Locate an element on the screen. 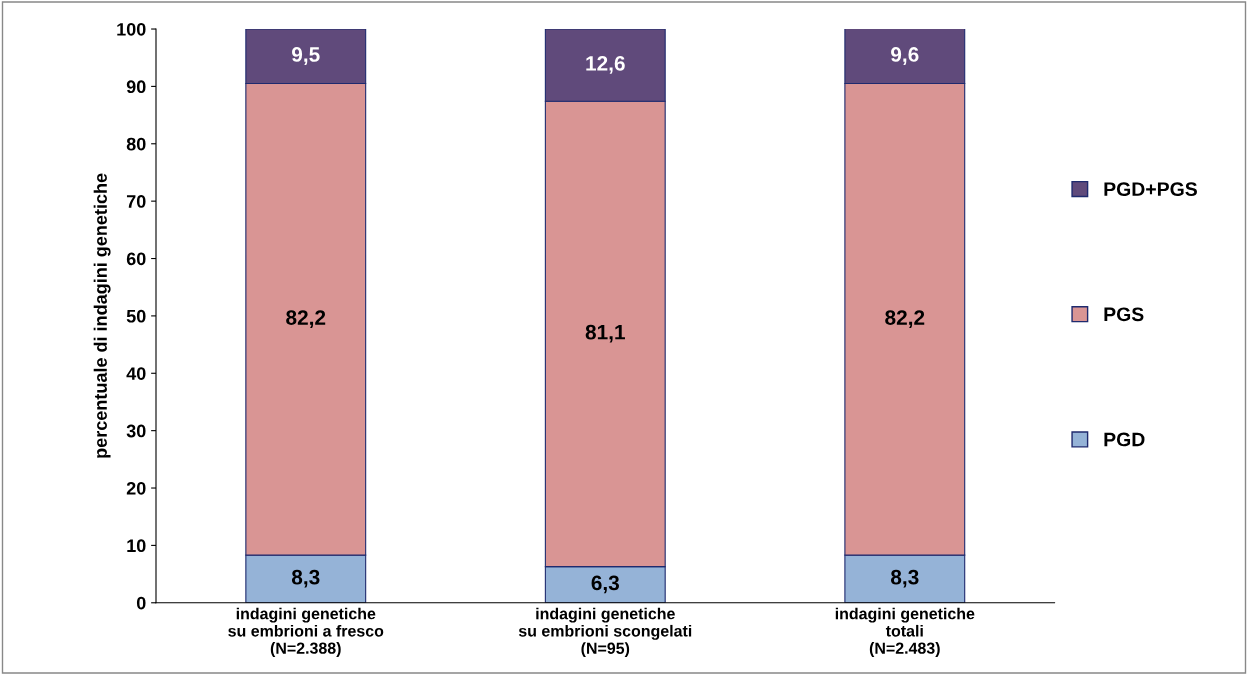 The height and width of the screenshot is (675, 1248). legend-label: PGD is located at coordinates (1124, 439).